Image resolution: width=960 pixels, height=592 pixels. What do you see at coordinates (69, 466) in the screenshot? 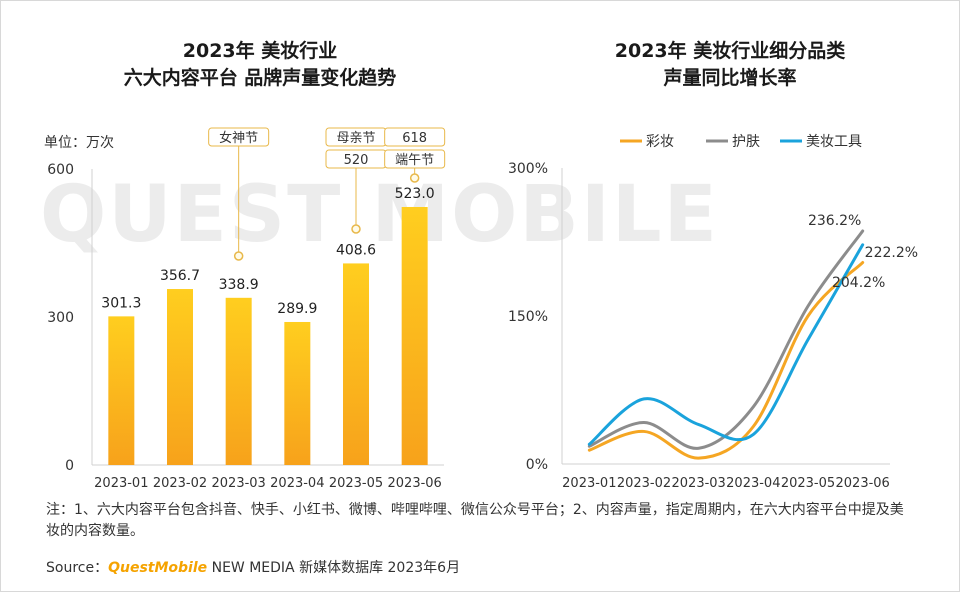
I see `bar-y-tick-label: 0` at bounding box center [69, 466].